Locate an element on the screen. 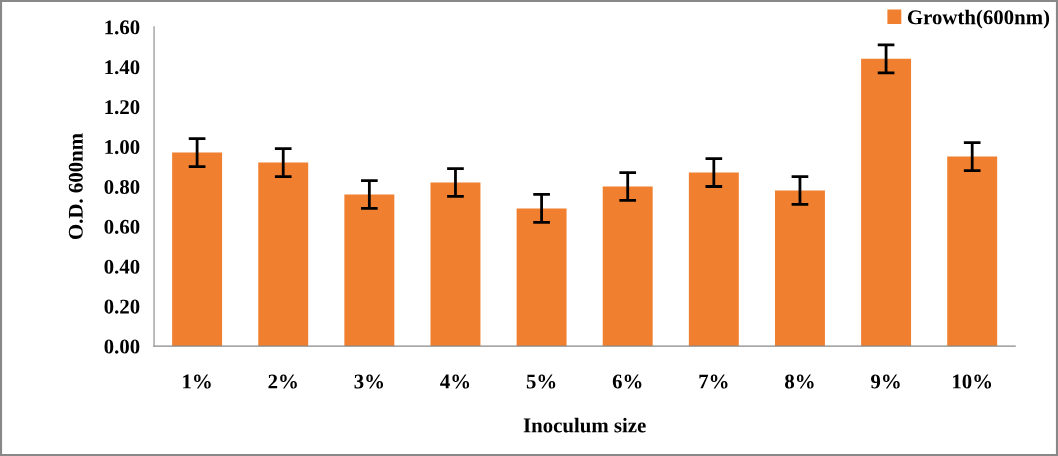 This screenshot has width=1058, height=456. y-tick-label: 0.40 is located at coordinates (122, 266).